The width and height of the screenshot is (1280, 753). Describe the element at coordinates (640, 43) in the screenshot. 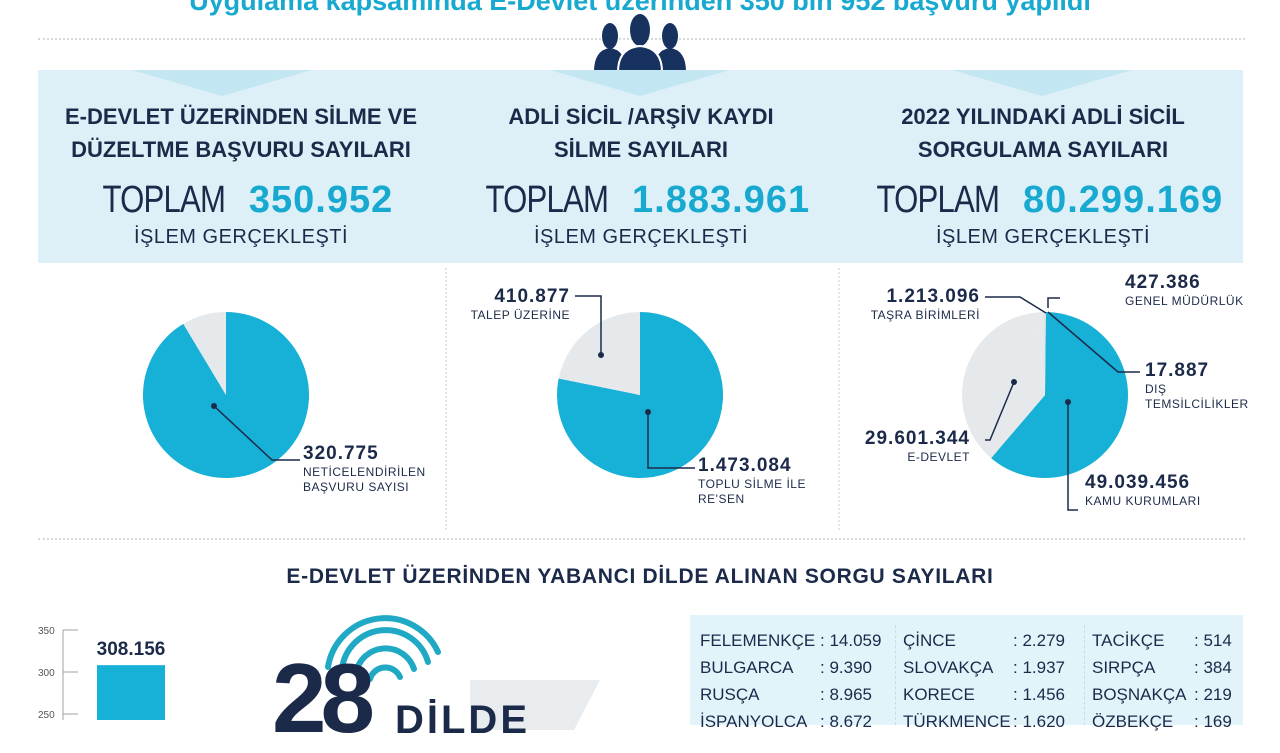

I see `people-group-icon` at that location.